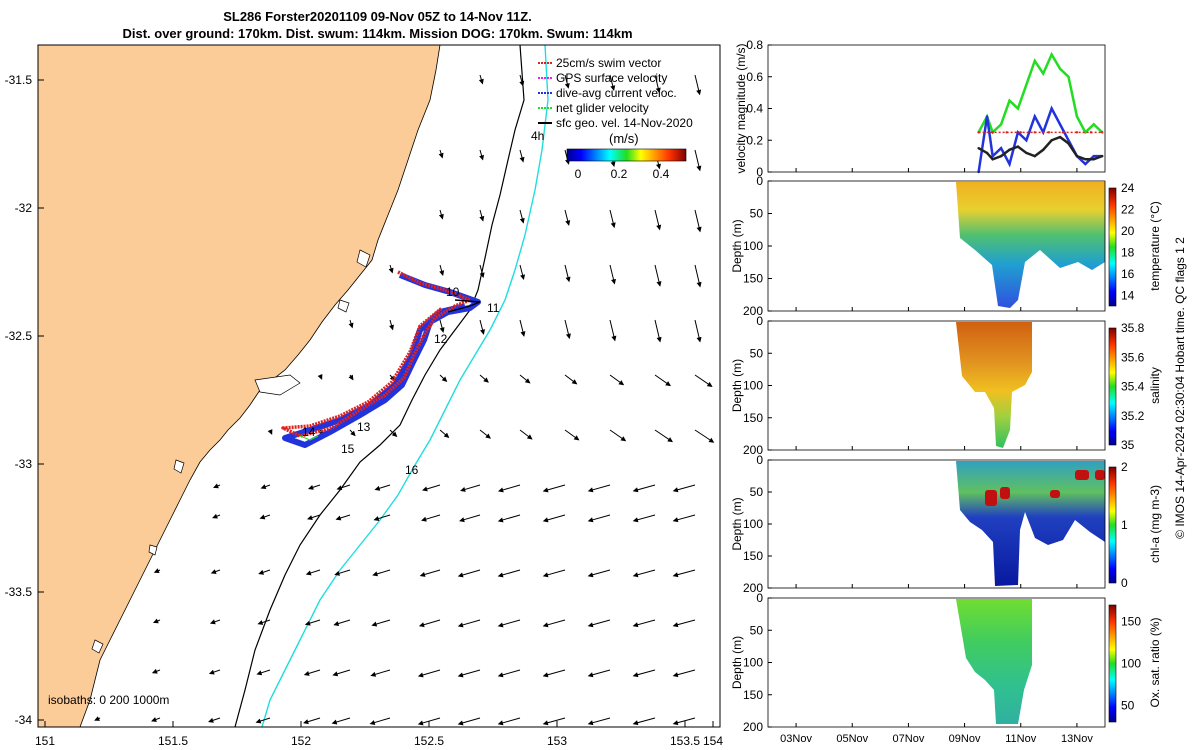  What do you see at coordinates (1128, 252) in the screenshot?
I see `colorbar-tick: 18` at bounding box center [1128, 252].